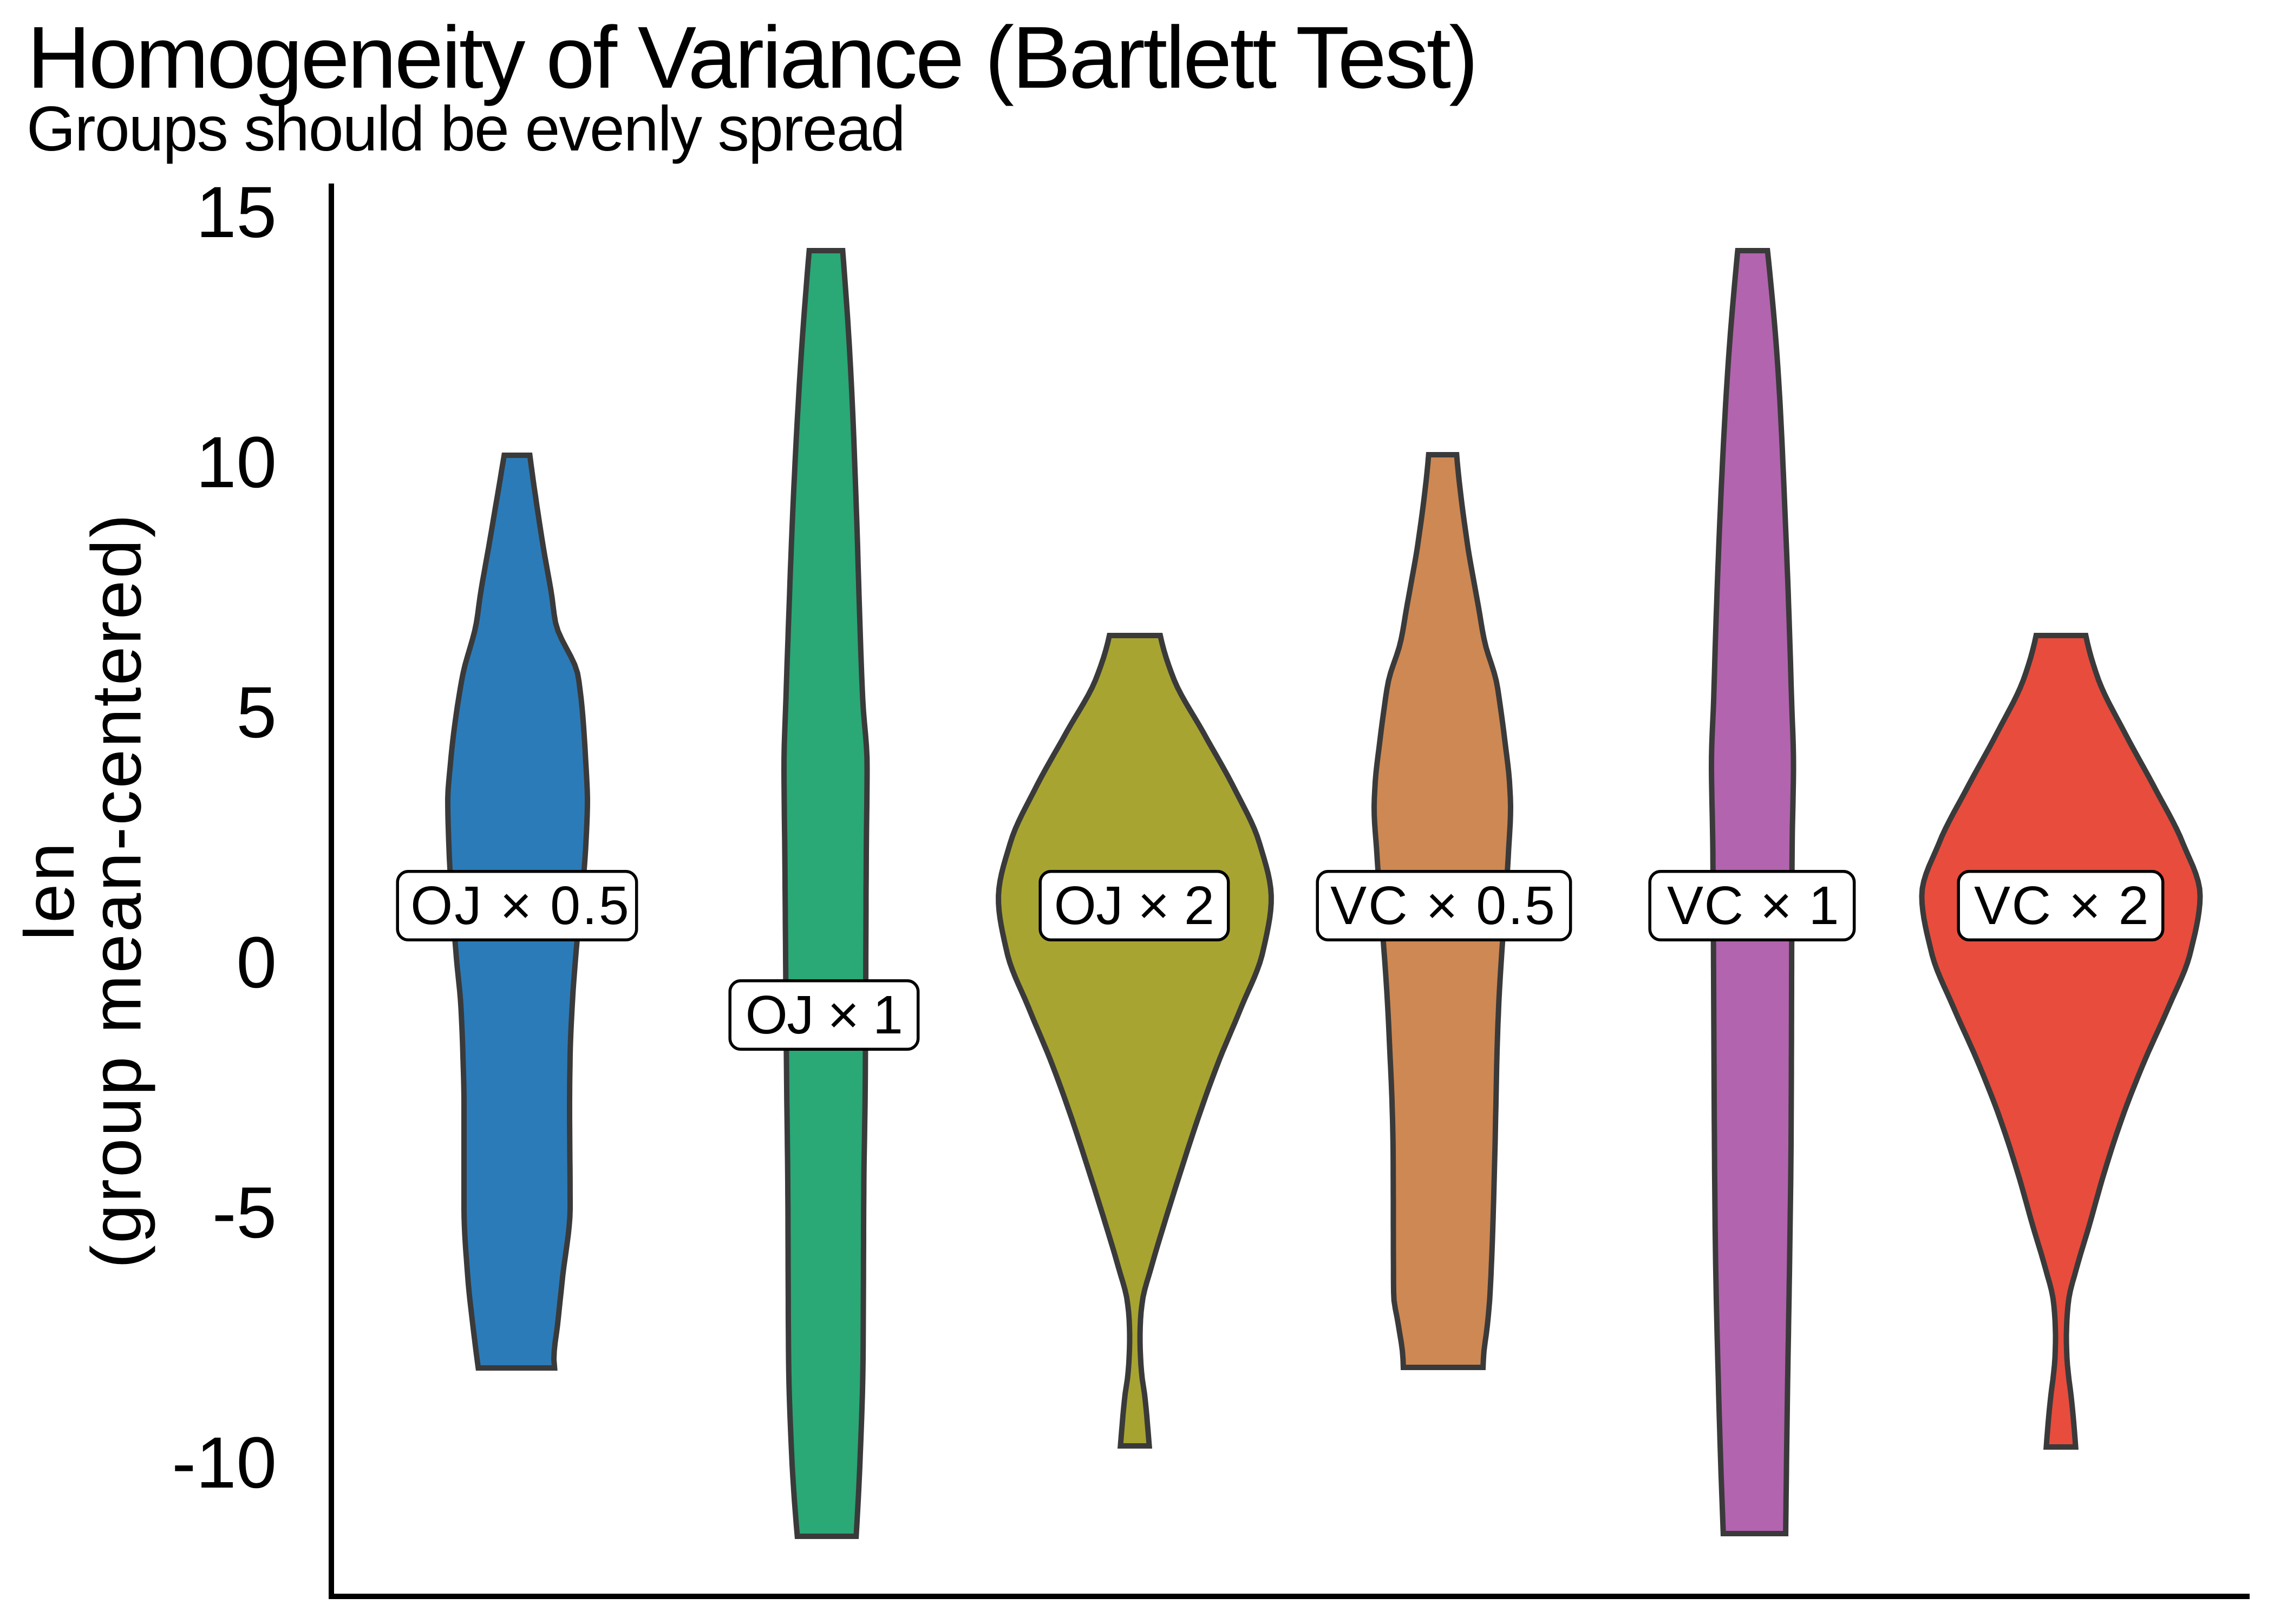 Image resolution: width=2274 pixels, height=1624 pixels. I want to click on svg-text: OJ × 0.5, so click(521, 905).